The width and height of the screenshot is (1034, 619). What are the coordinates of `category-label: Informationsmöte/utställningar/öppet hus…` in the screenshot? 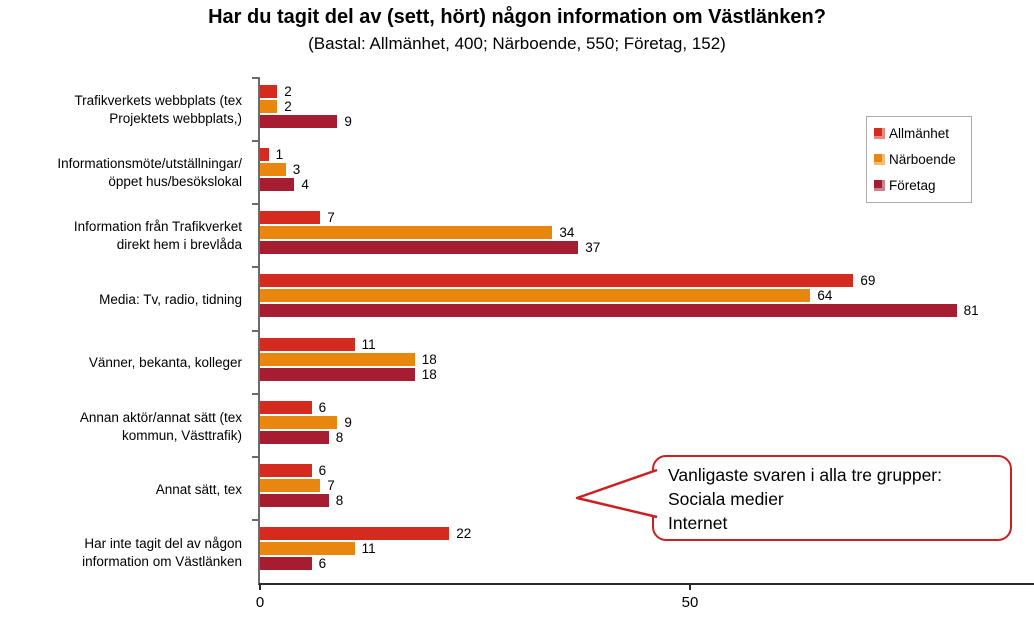 It's located at (125, 172).